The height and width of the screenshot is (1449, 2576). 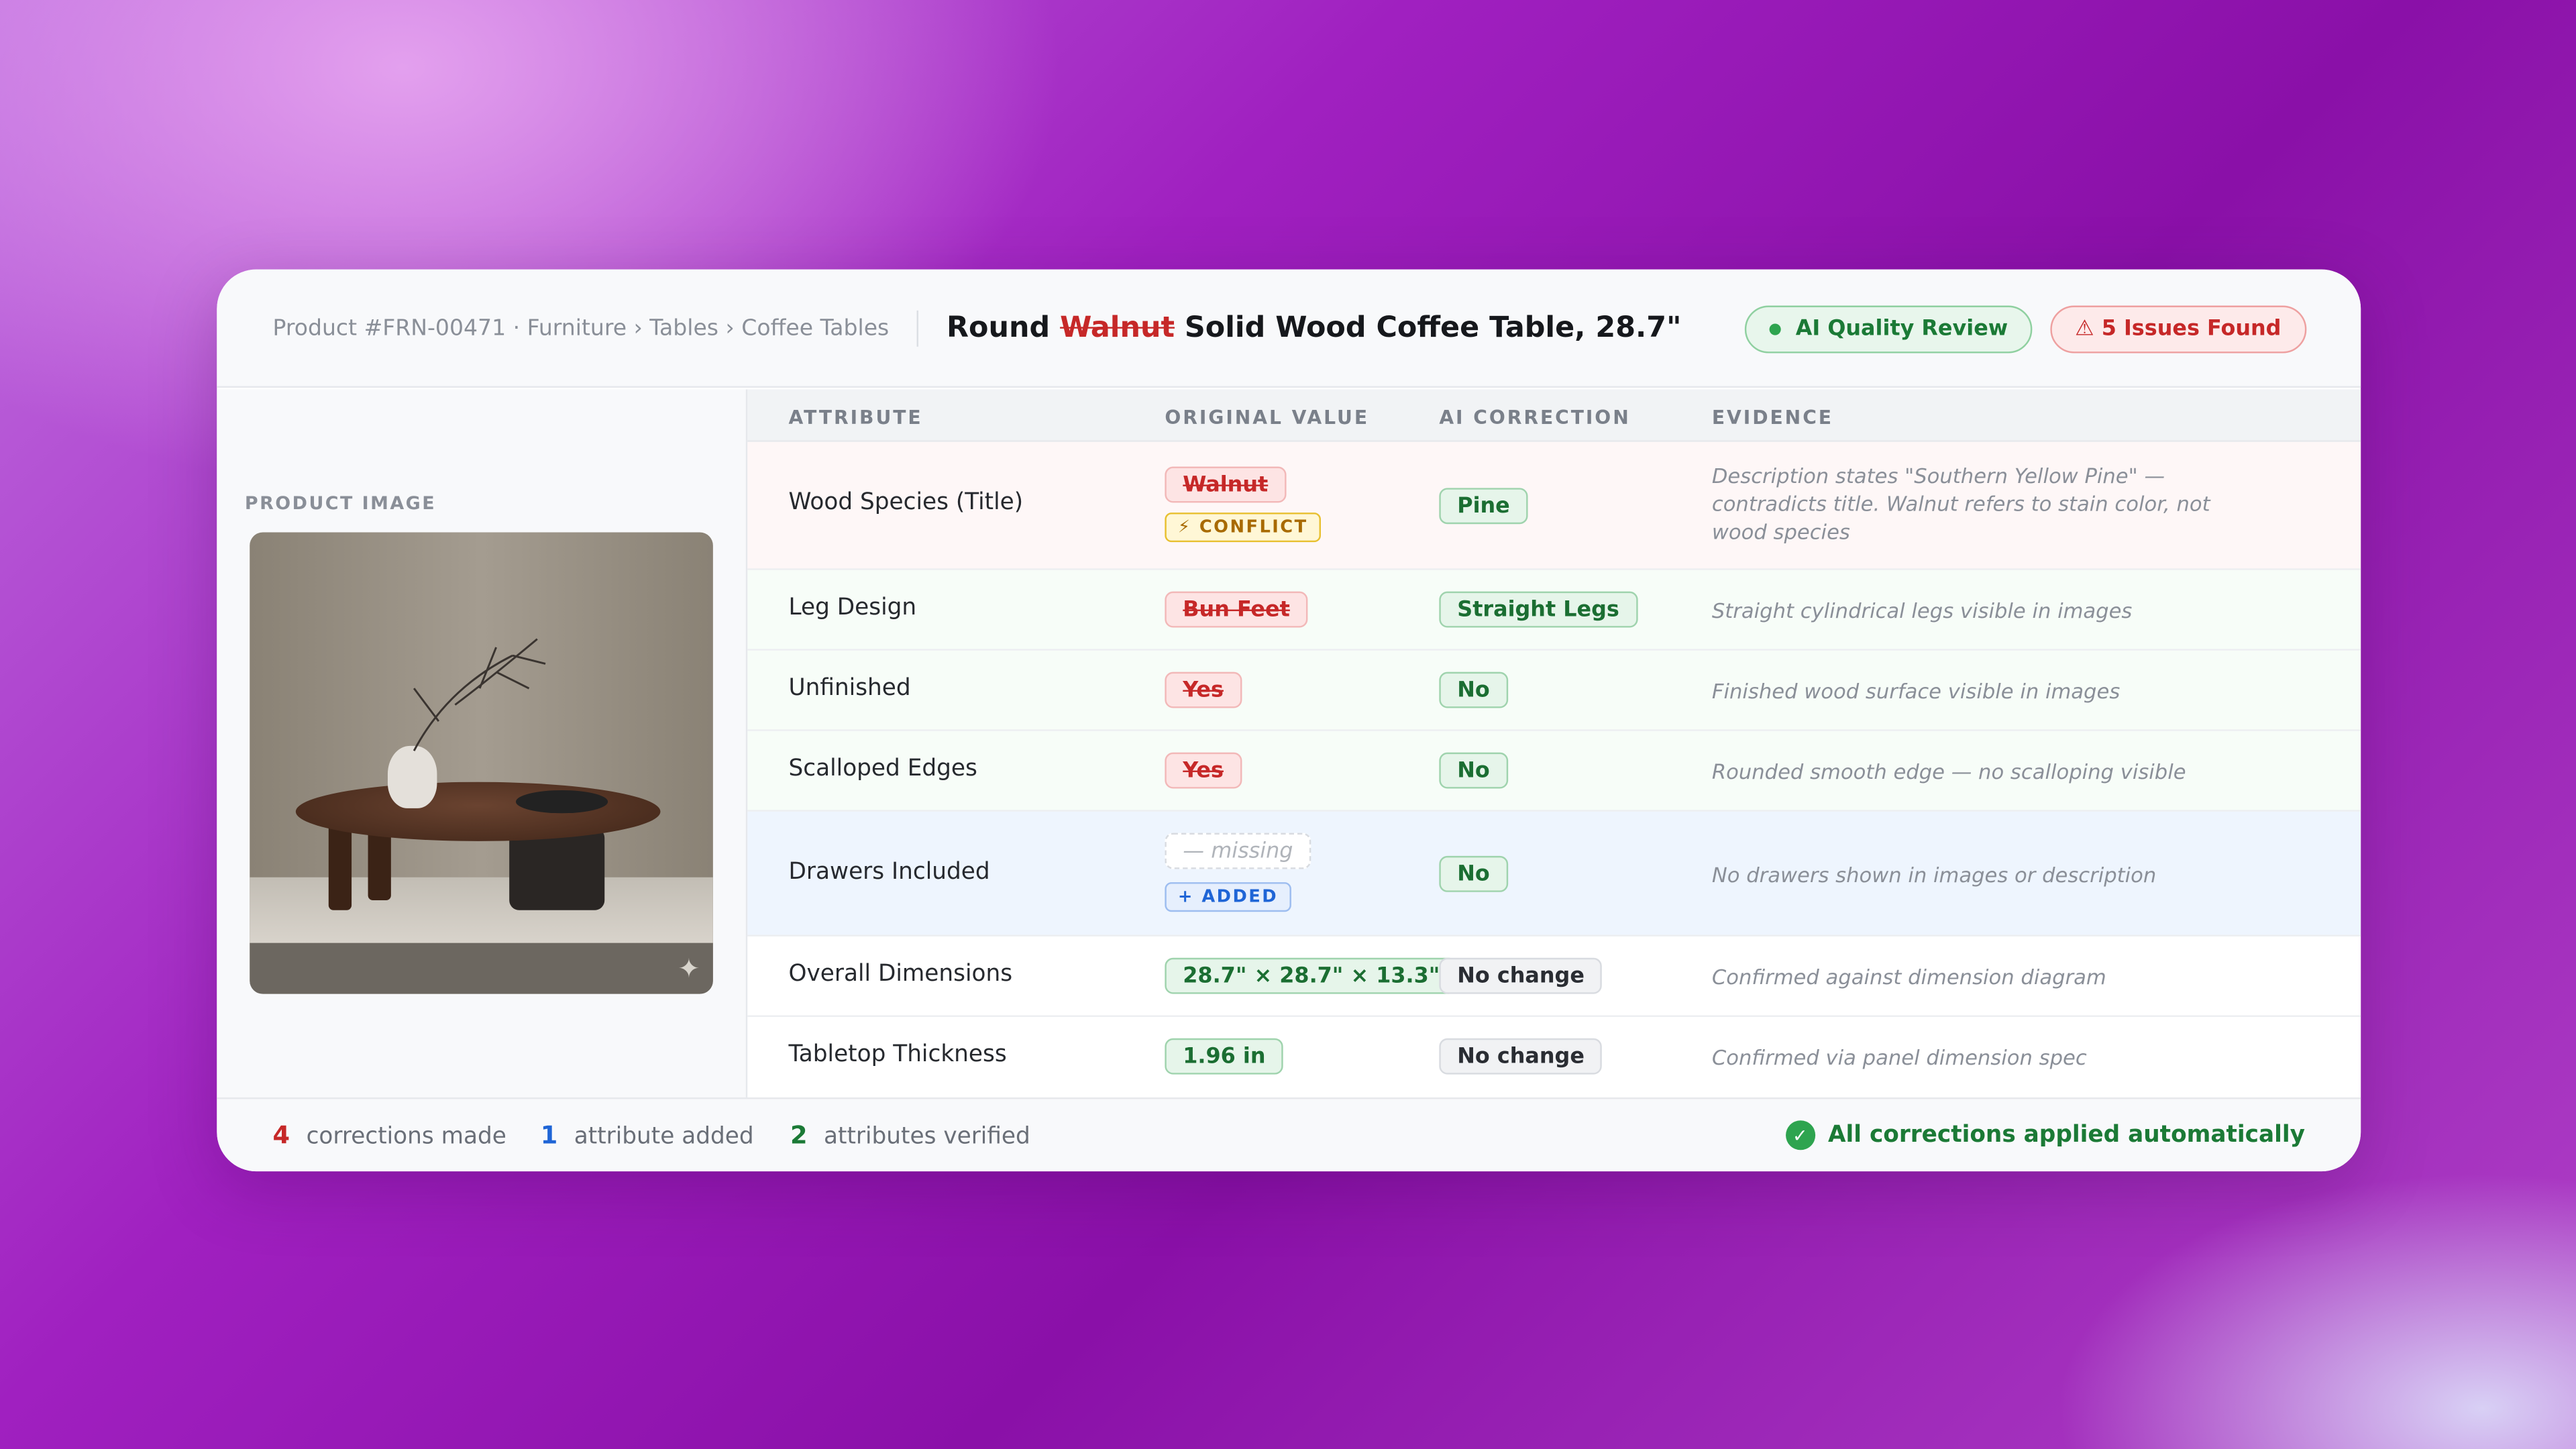 What do you see at coordinates (1916, 691) in the screenshot?
I see `evidence: Finished wood surface visible in images` at bounding box center [1916, 691].